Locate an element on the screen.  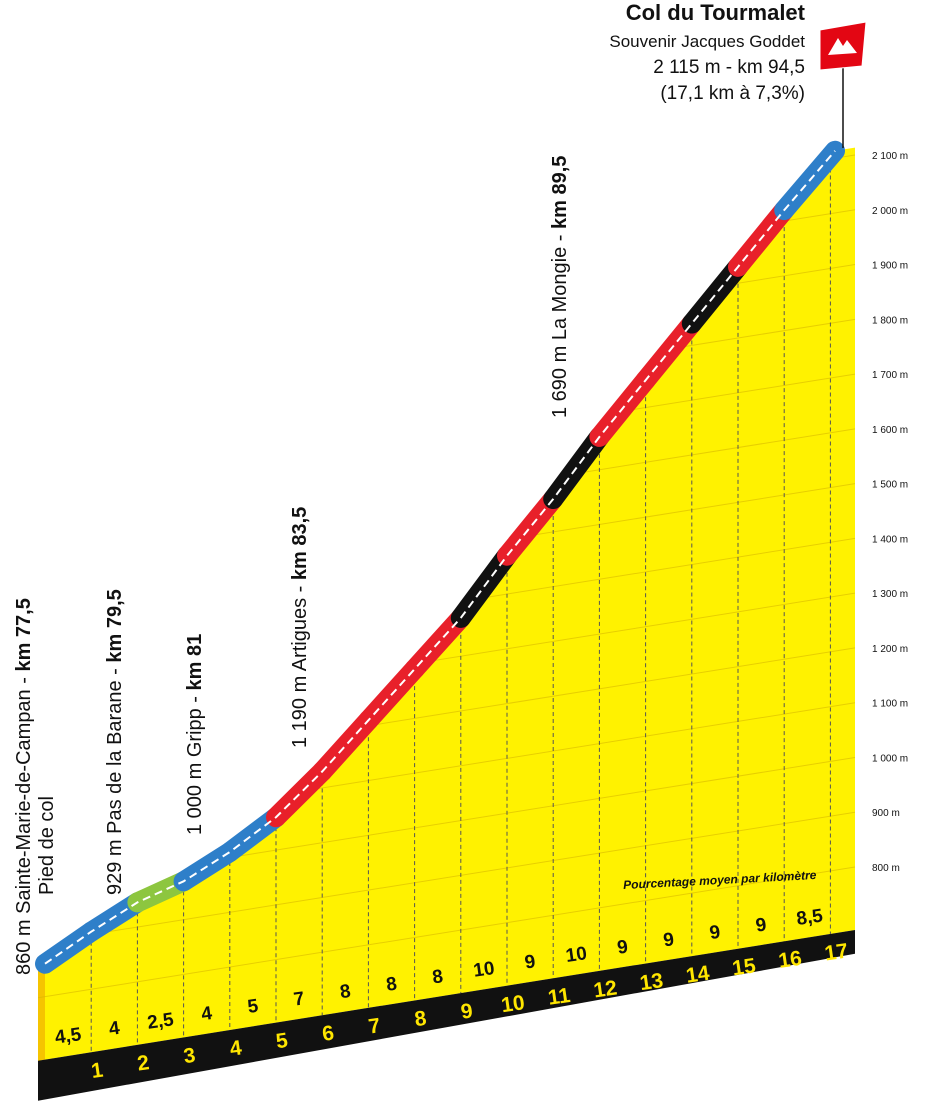
km-label: 9 is located at coordinates (466, 1011).